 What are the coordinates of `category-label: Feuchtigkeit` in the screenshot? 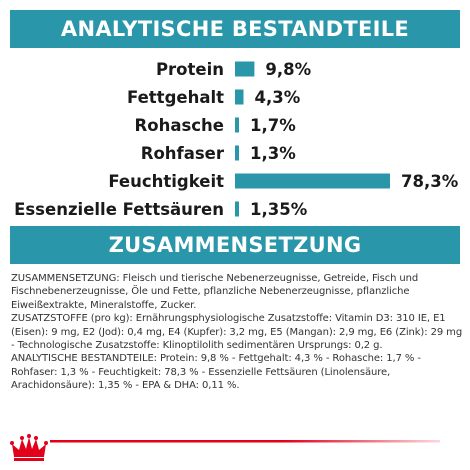 It's located at (166, 181).